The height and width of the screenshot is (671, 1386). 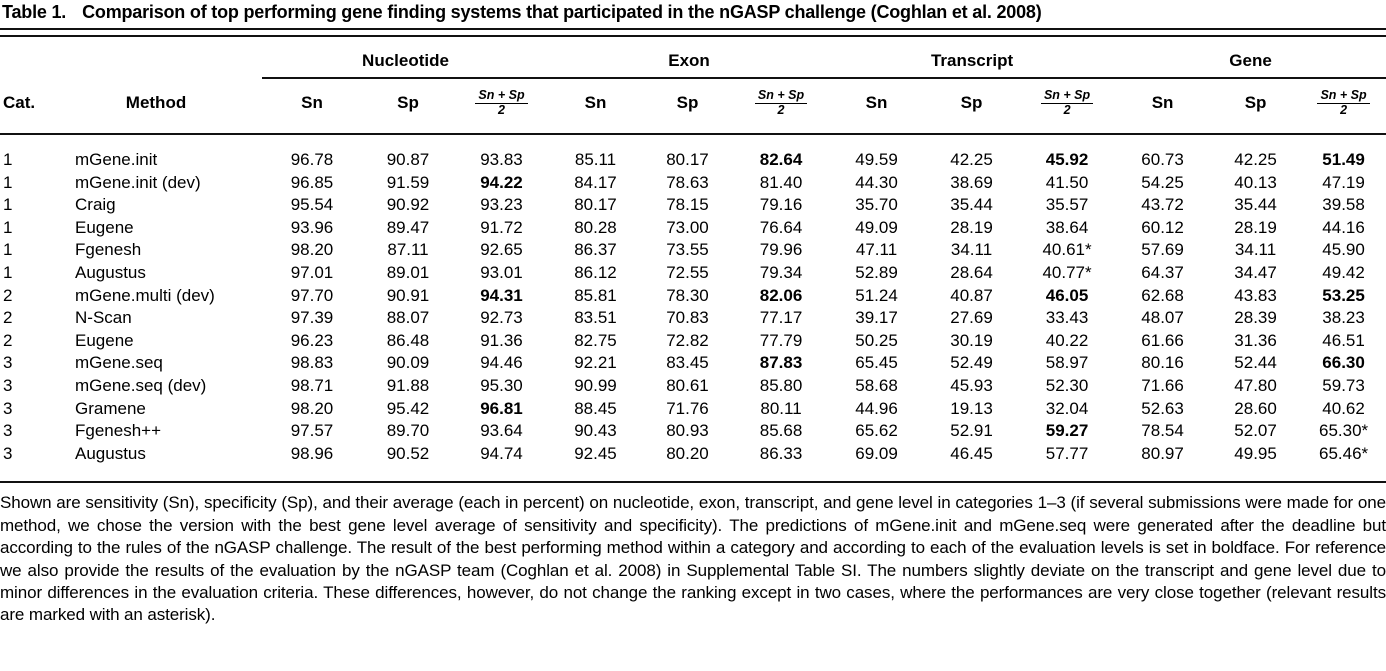 I want to click on cell-method: Augustus, so click(x=156, y=463).